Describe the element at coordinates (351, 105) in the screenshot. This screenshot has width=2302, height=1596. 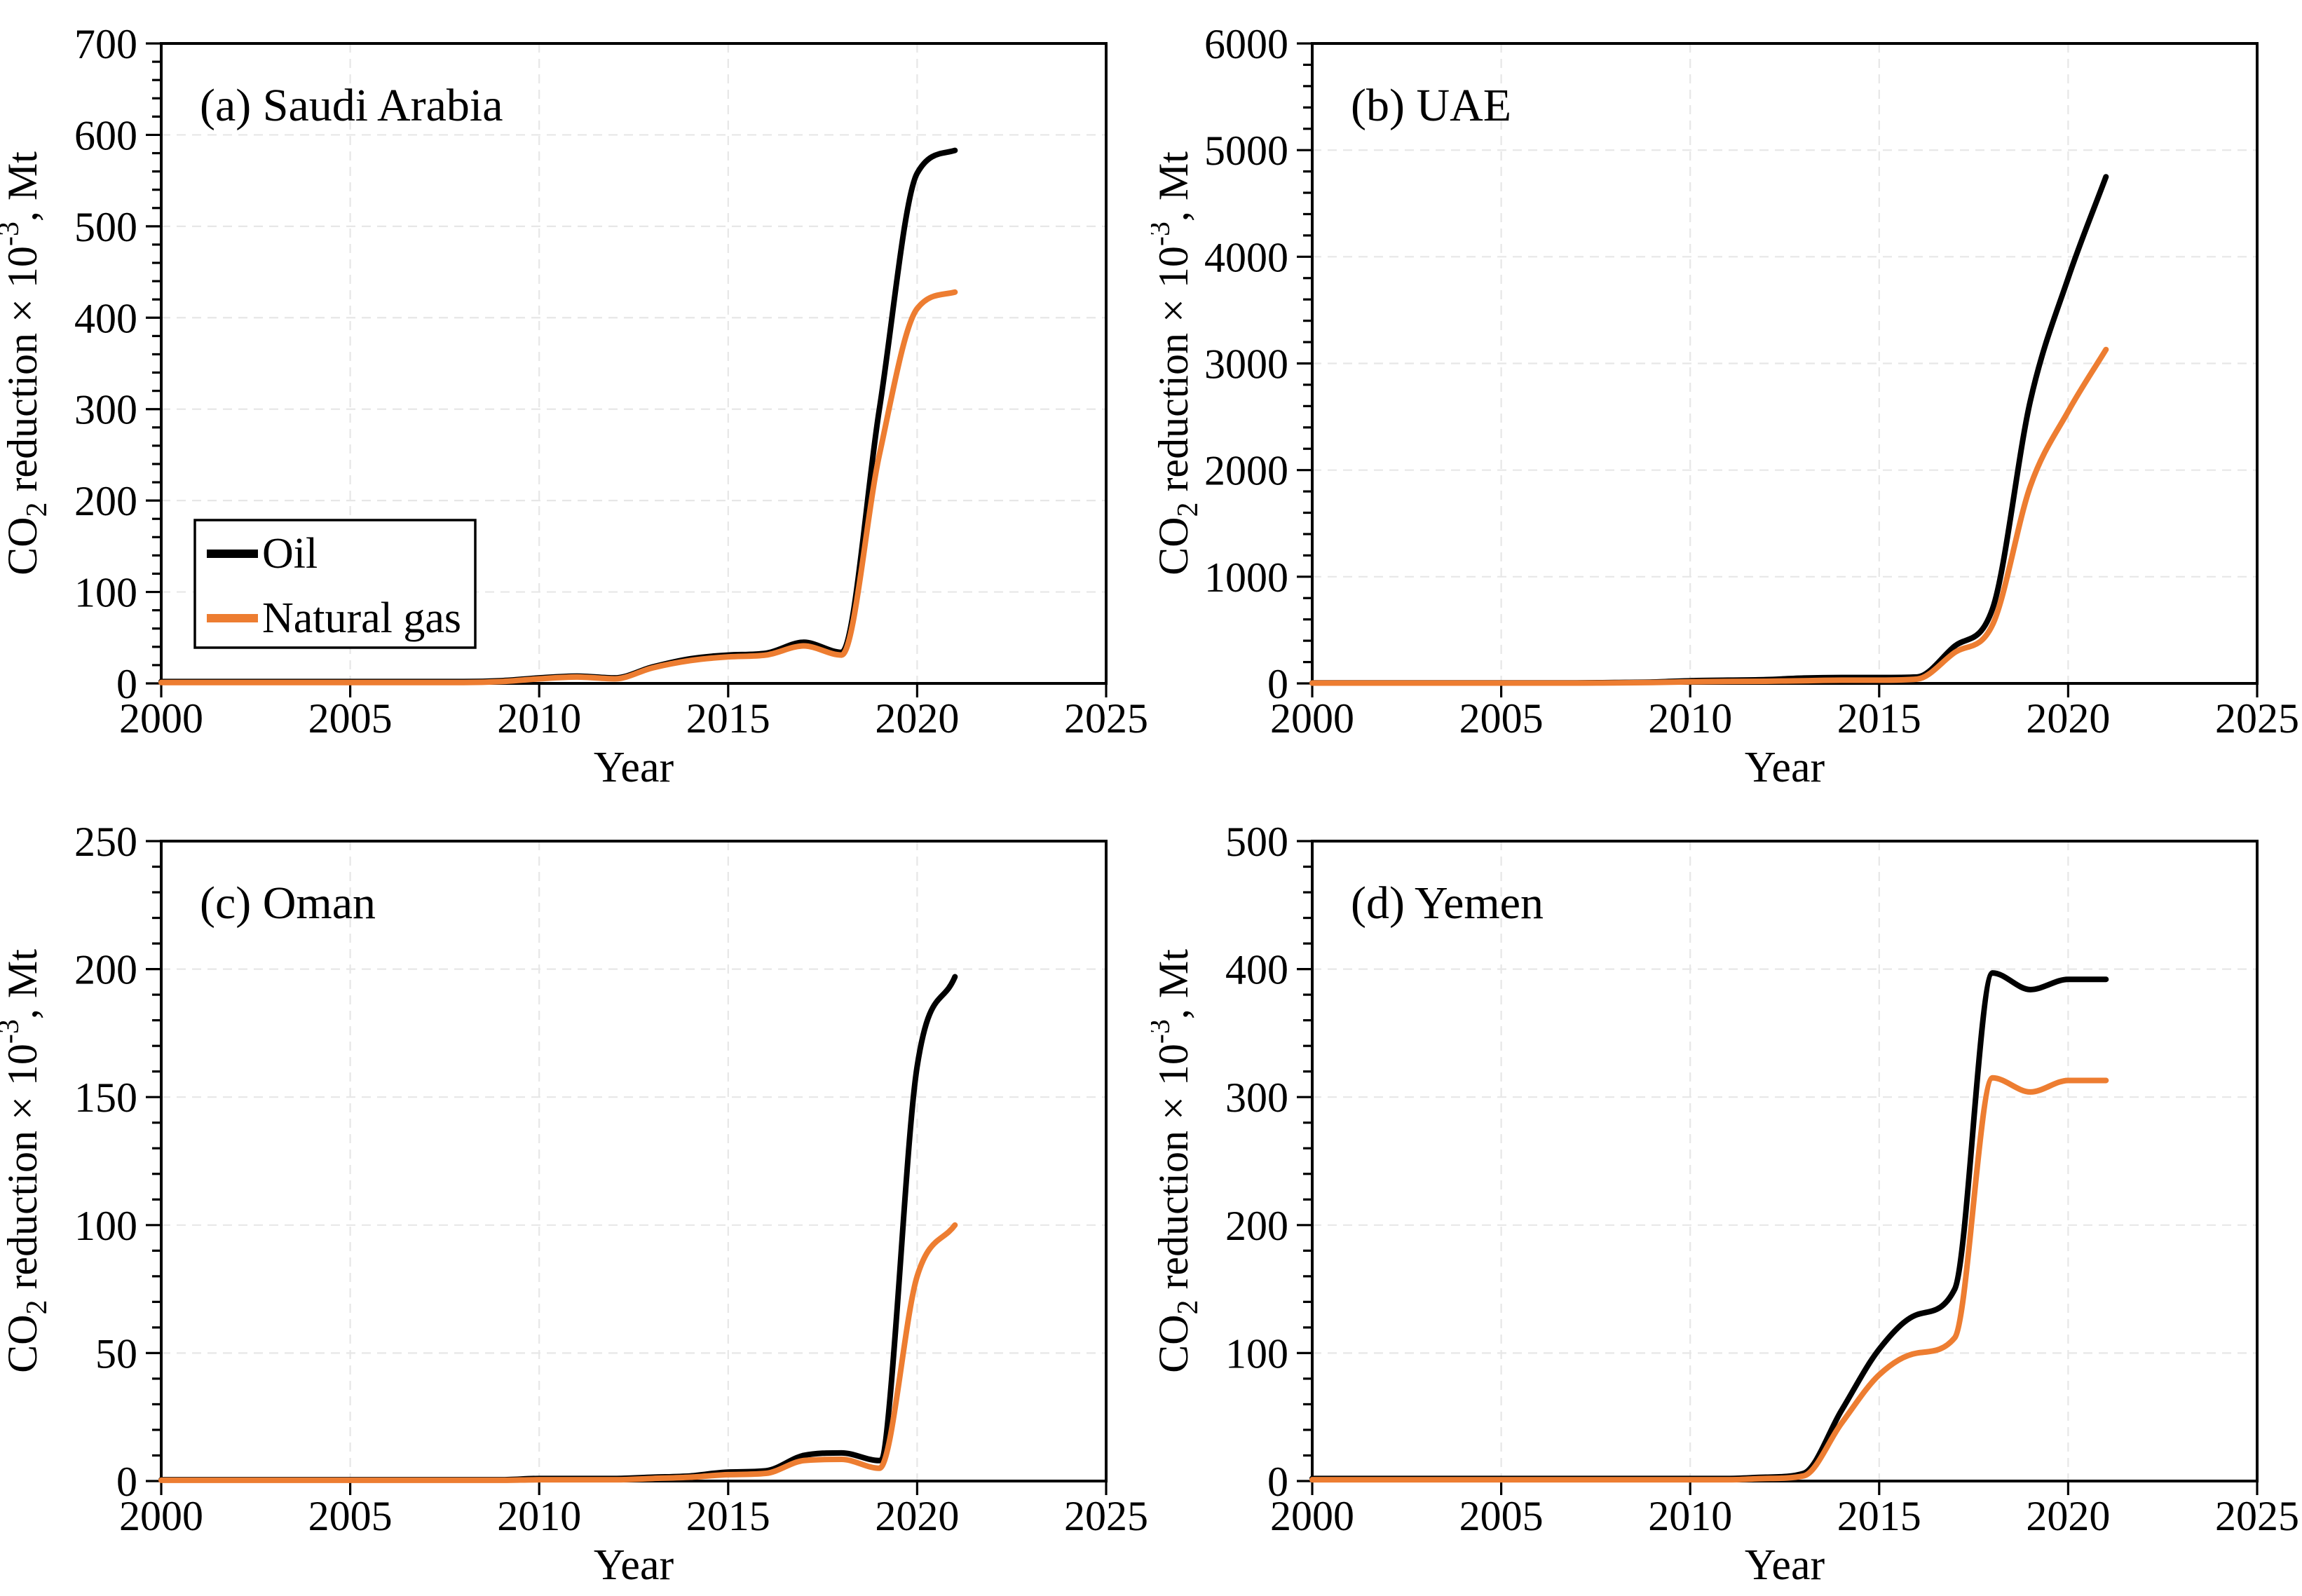
I see `panel-title: (a) Saudi Arabia` at that location.